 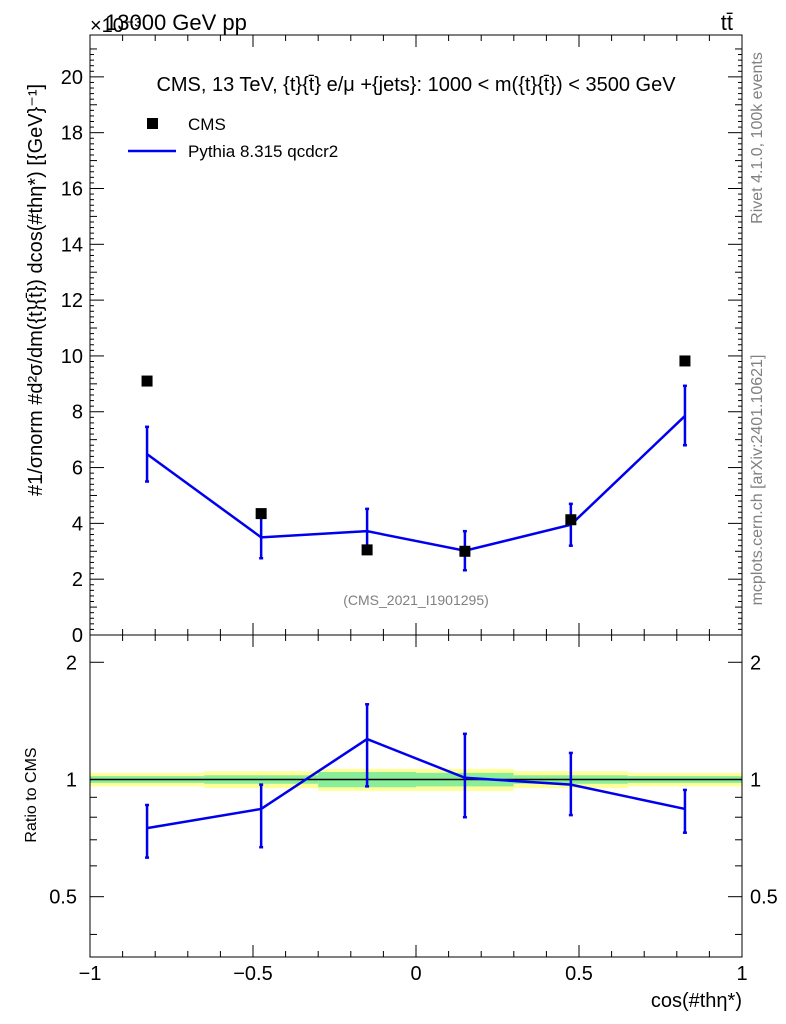 What do you see at coordinates (755, 663) in the screenshot?
I see `ratio-y-tick-label-right: 2` at bounding box center [755, 663].